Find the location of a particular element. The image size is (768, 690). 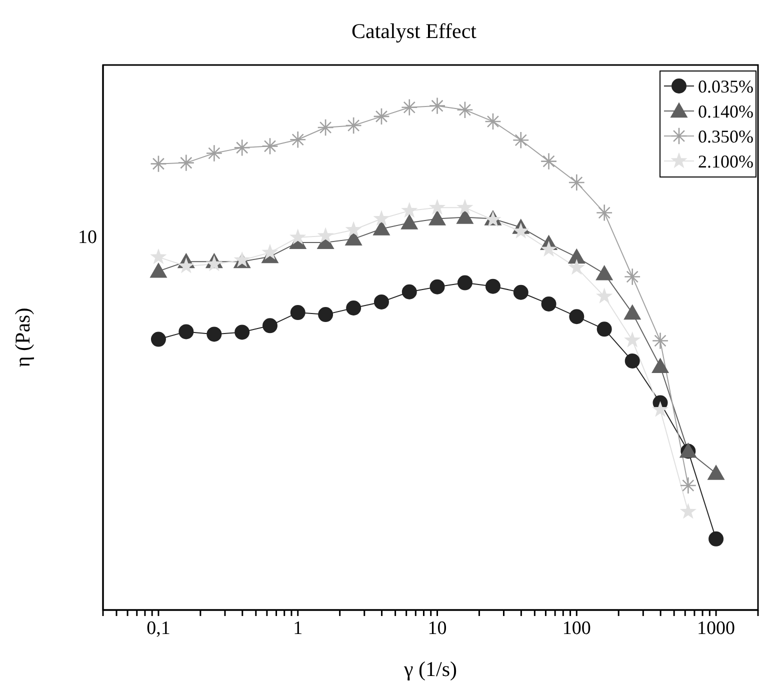

x-axis-title: γ (1/s) is located at coordinates (430, 669).